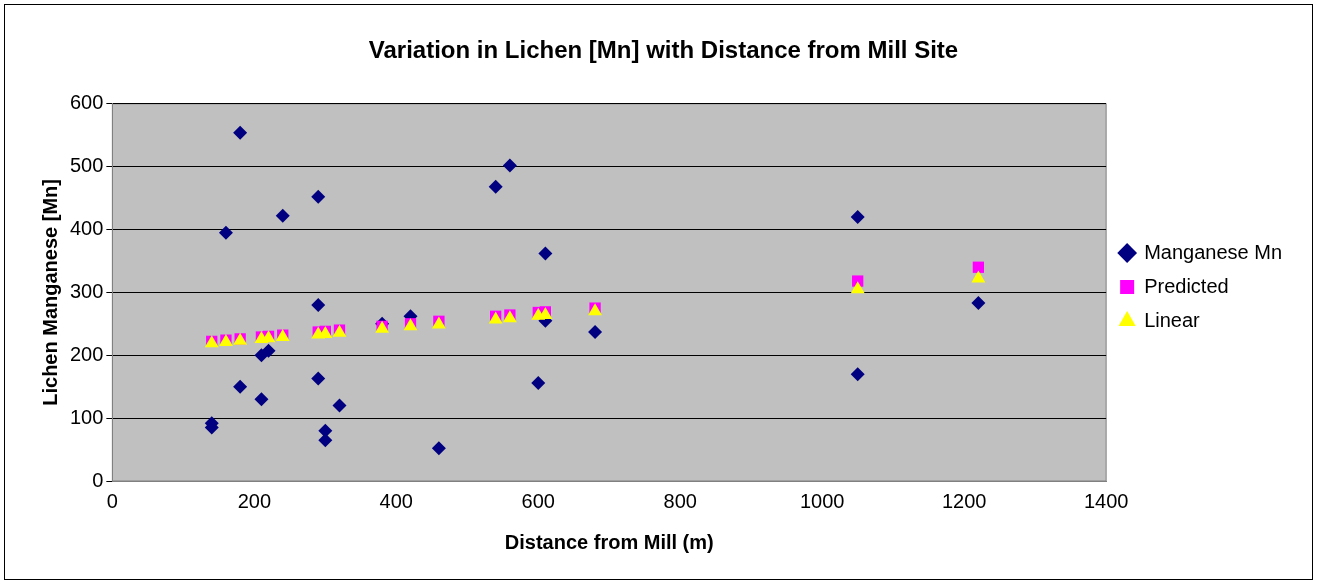 This screenshot has width=1317, height=584. I want to click on chart-title: Variation in Lichen [Mn] with Distance from Mill Site, so click(663, 50).